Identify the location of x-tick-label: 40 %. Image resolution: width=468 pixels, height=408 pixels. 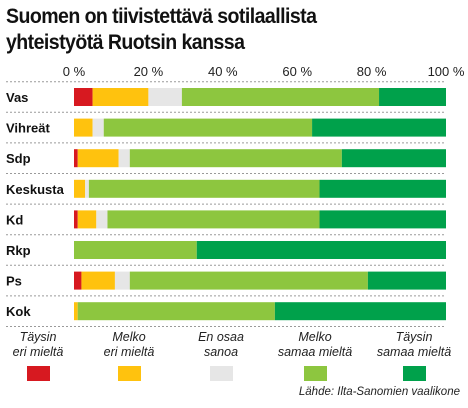
(223, 71).